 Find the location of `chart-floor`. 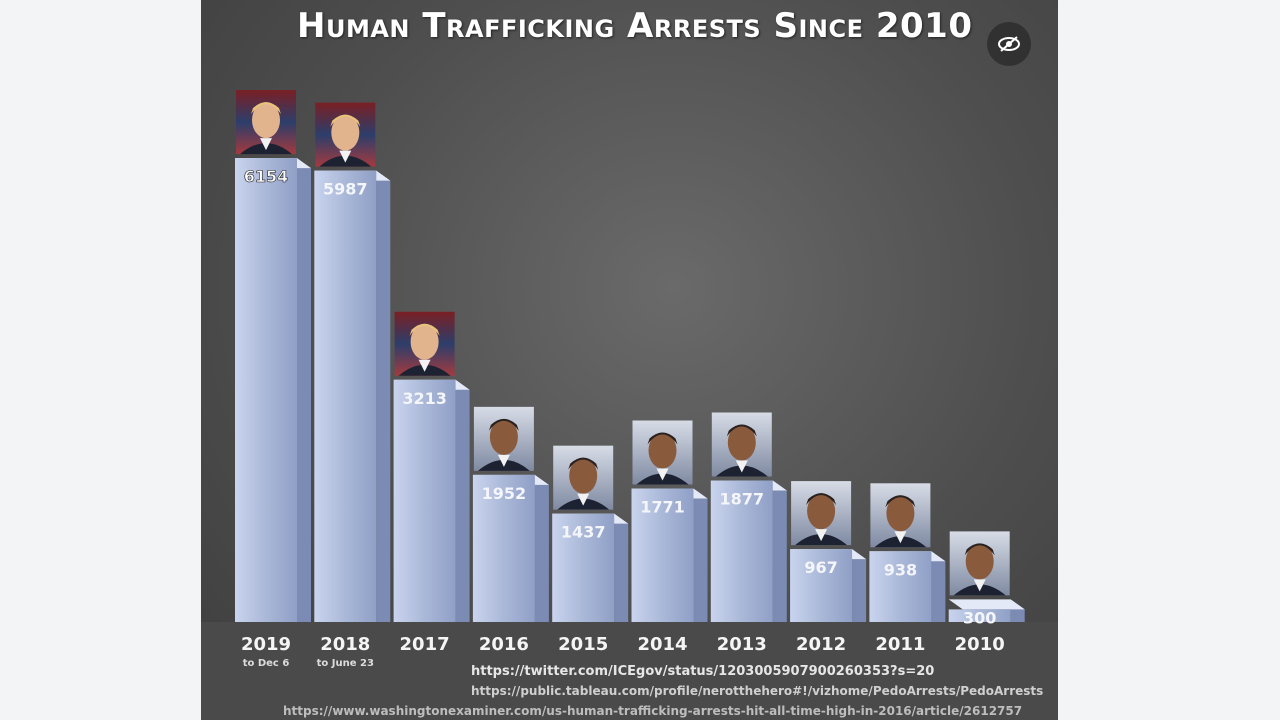

chart-floor is located at coordinates (629, 671).